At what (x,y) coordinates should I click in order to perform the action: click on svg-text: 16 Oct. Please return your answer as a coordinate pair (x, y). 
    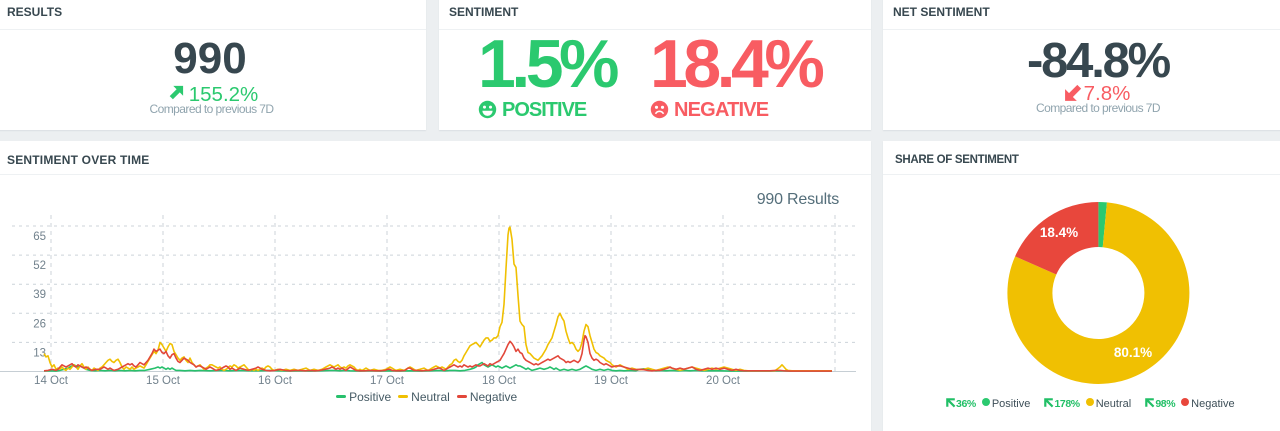
    Looking at the image, I should click on (275, 381).